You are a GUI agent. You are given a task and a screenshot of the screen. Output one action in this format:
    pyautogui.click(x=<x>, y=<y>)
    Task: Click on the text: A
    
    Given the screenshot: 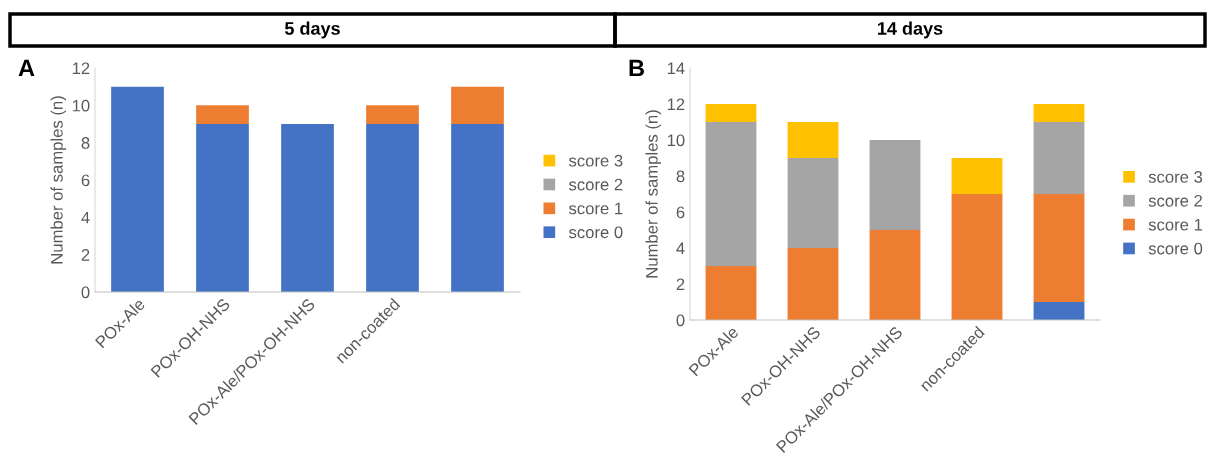 What is the action you would take?
    pyautogui.click(x=26, y=68)
    